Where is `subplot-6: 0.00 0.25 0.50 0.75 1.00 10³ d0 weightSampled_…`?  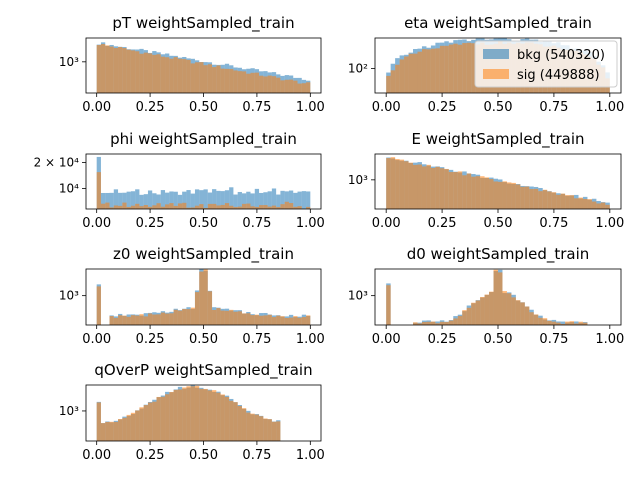
subplot-6: 0.00 0.25 0.50 0.75 1.00 10³ d0 weightSampled_… is located at coordinates (486, 296).